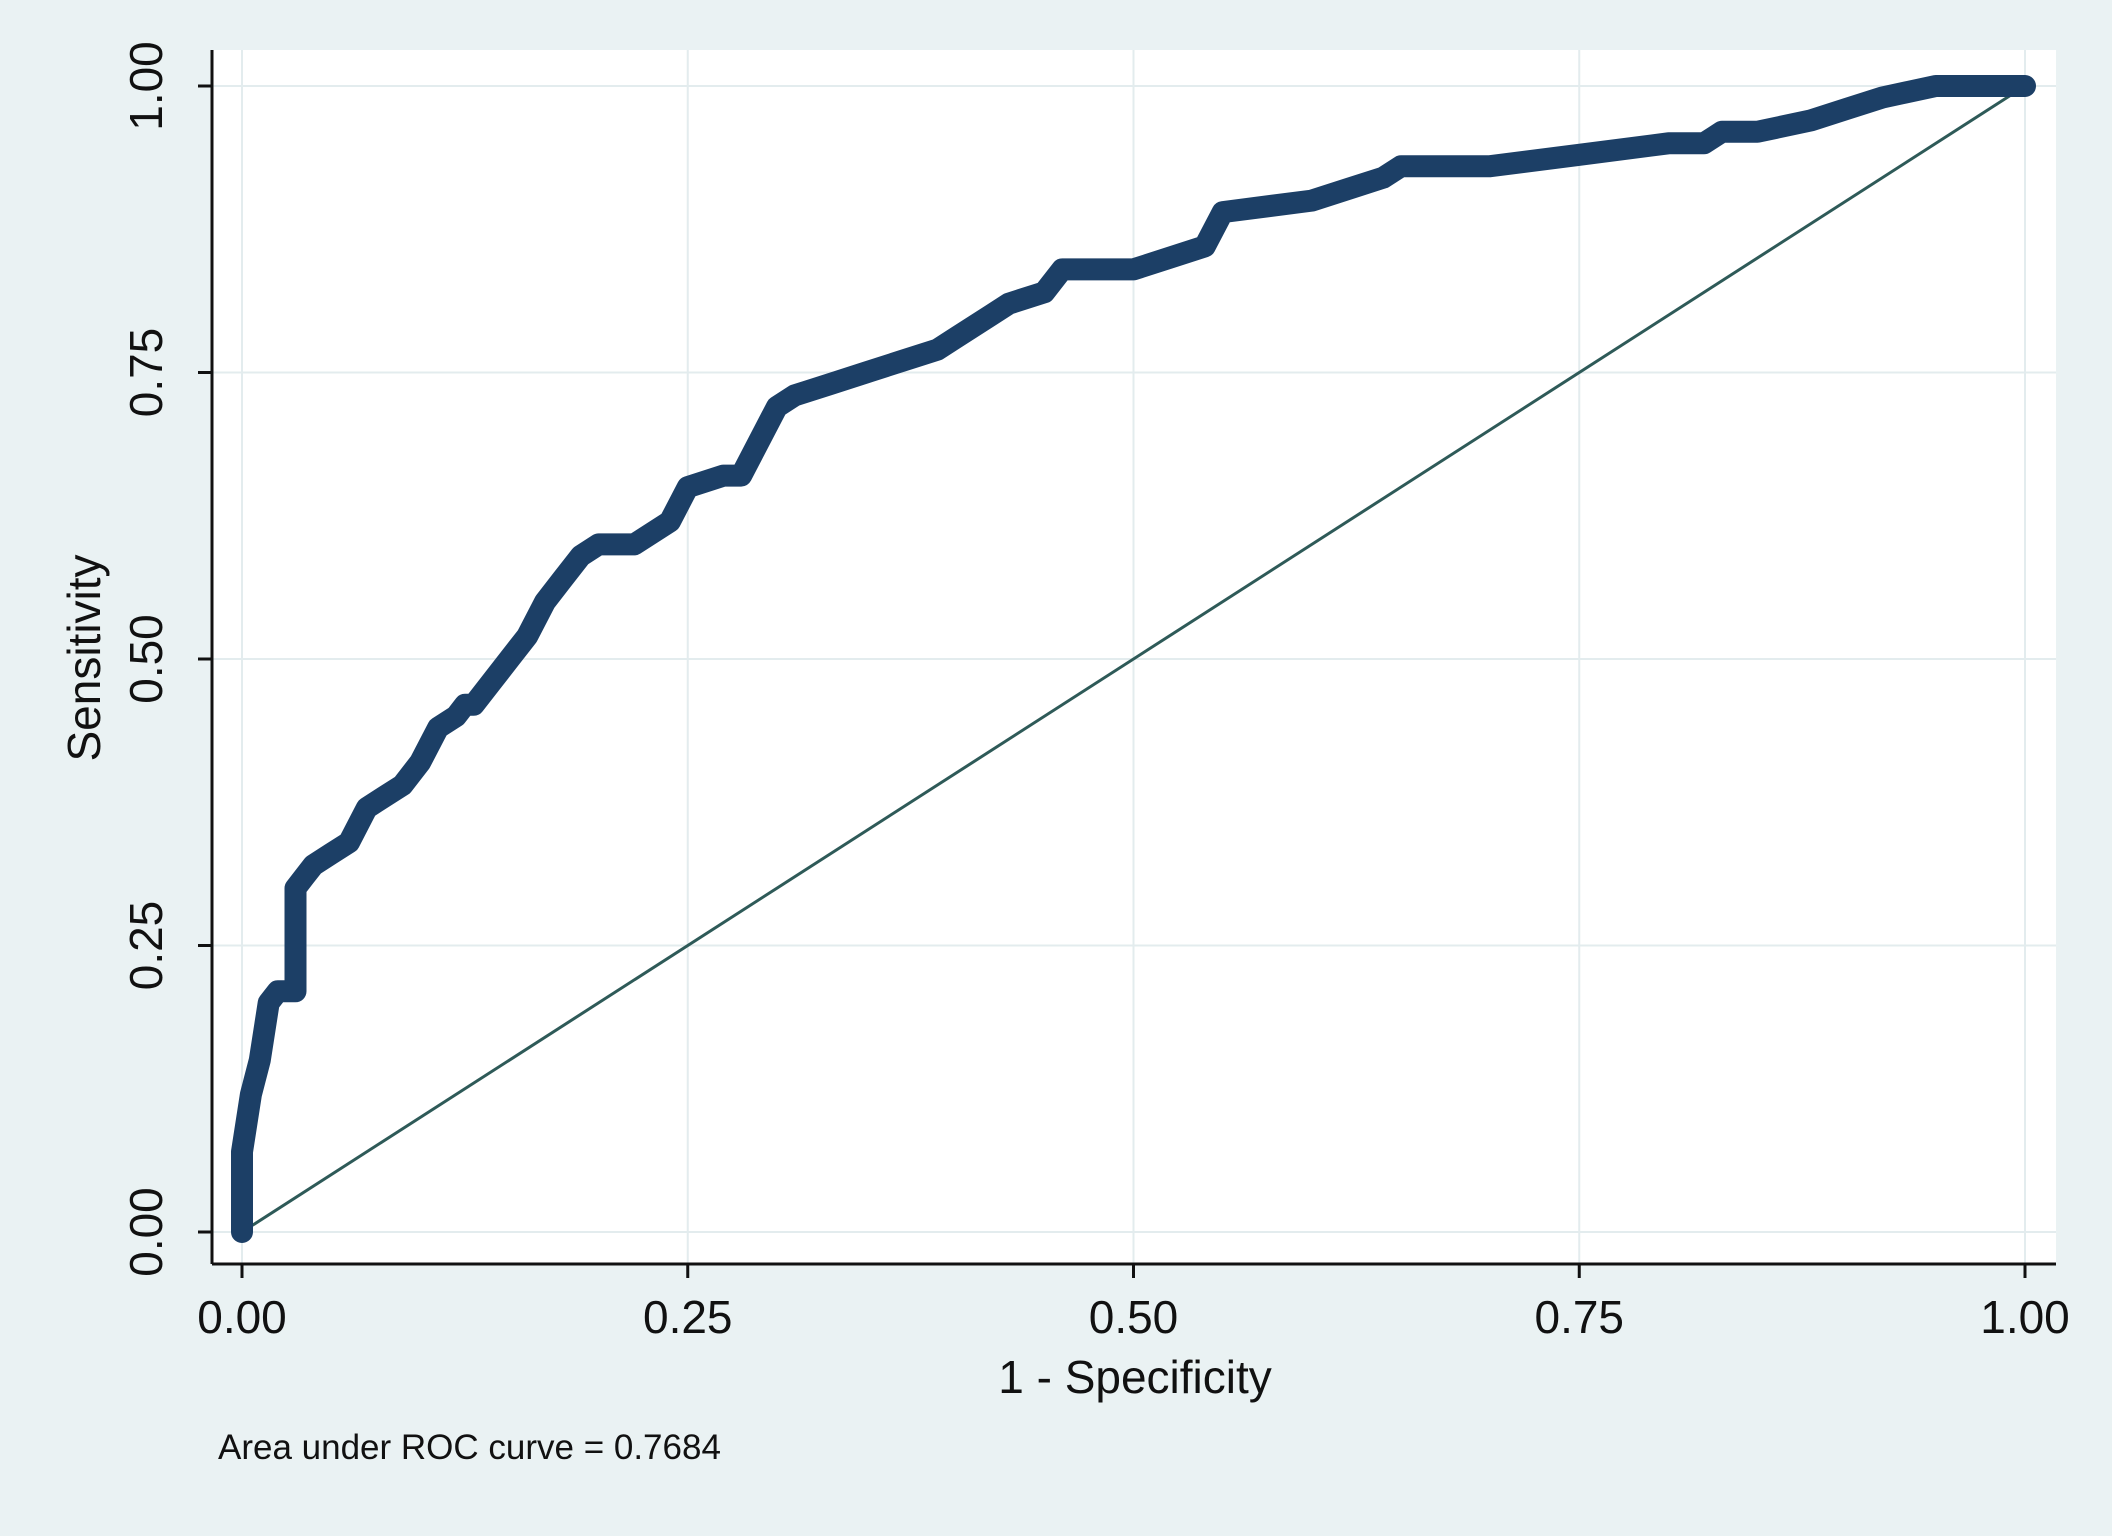 The width and height of the screenshot is (2112, 1536). I want to click on y-tick-label: 0.50, so click(146, 659).